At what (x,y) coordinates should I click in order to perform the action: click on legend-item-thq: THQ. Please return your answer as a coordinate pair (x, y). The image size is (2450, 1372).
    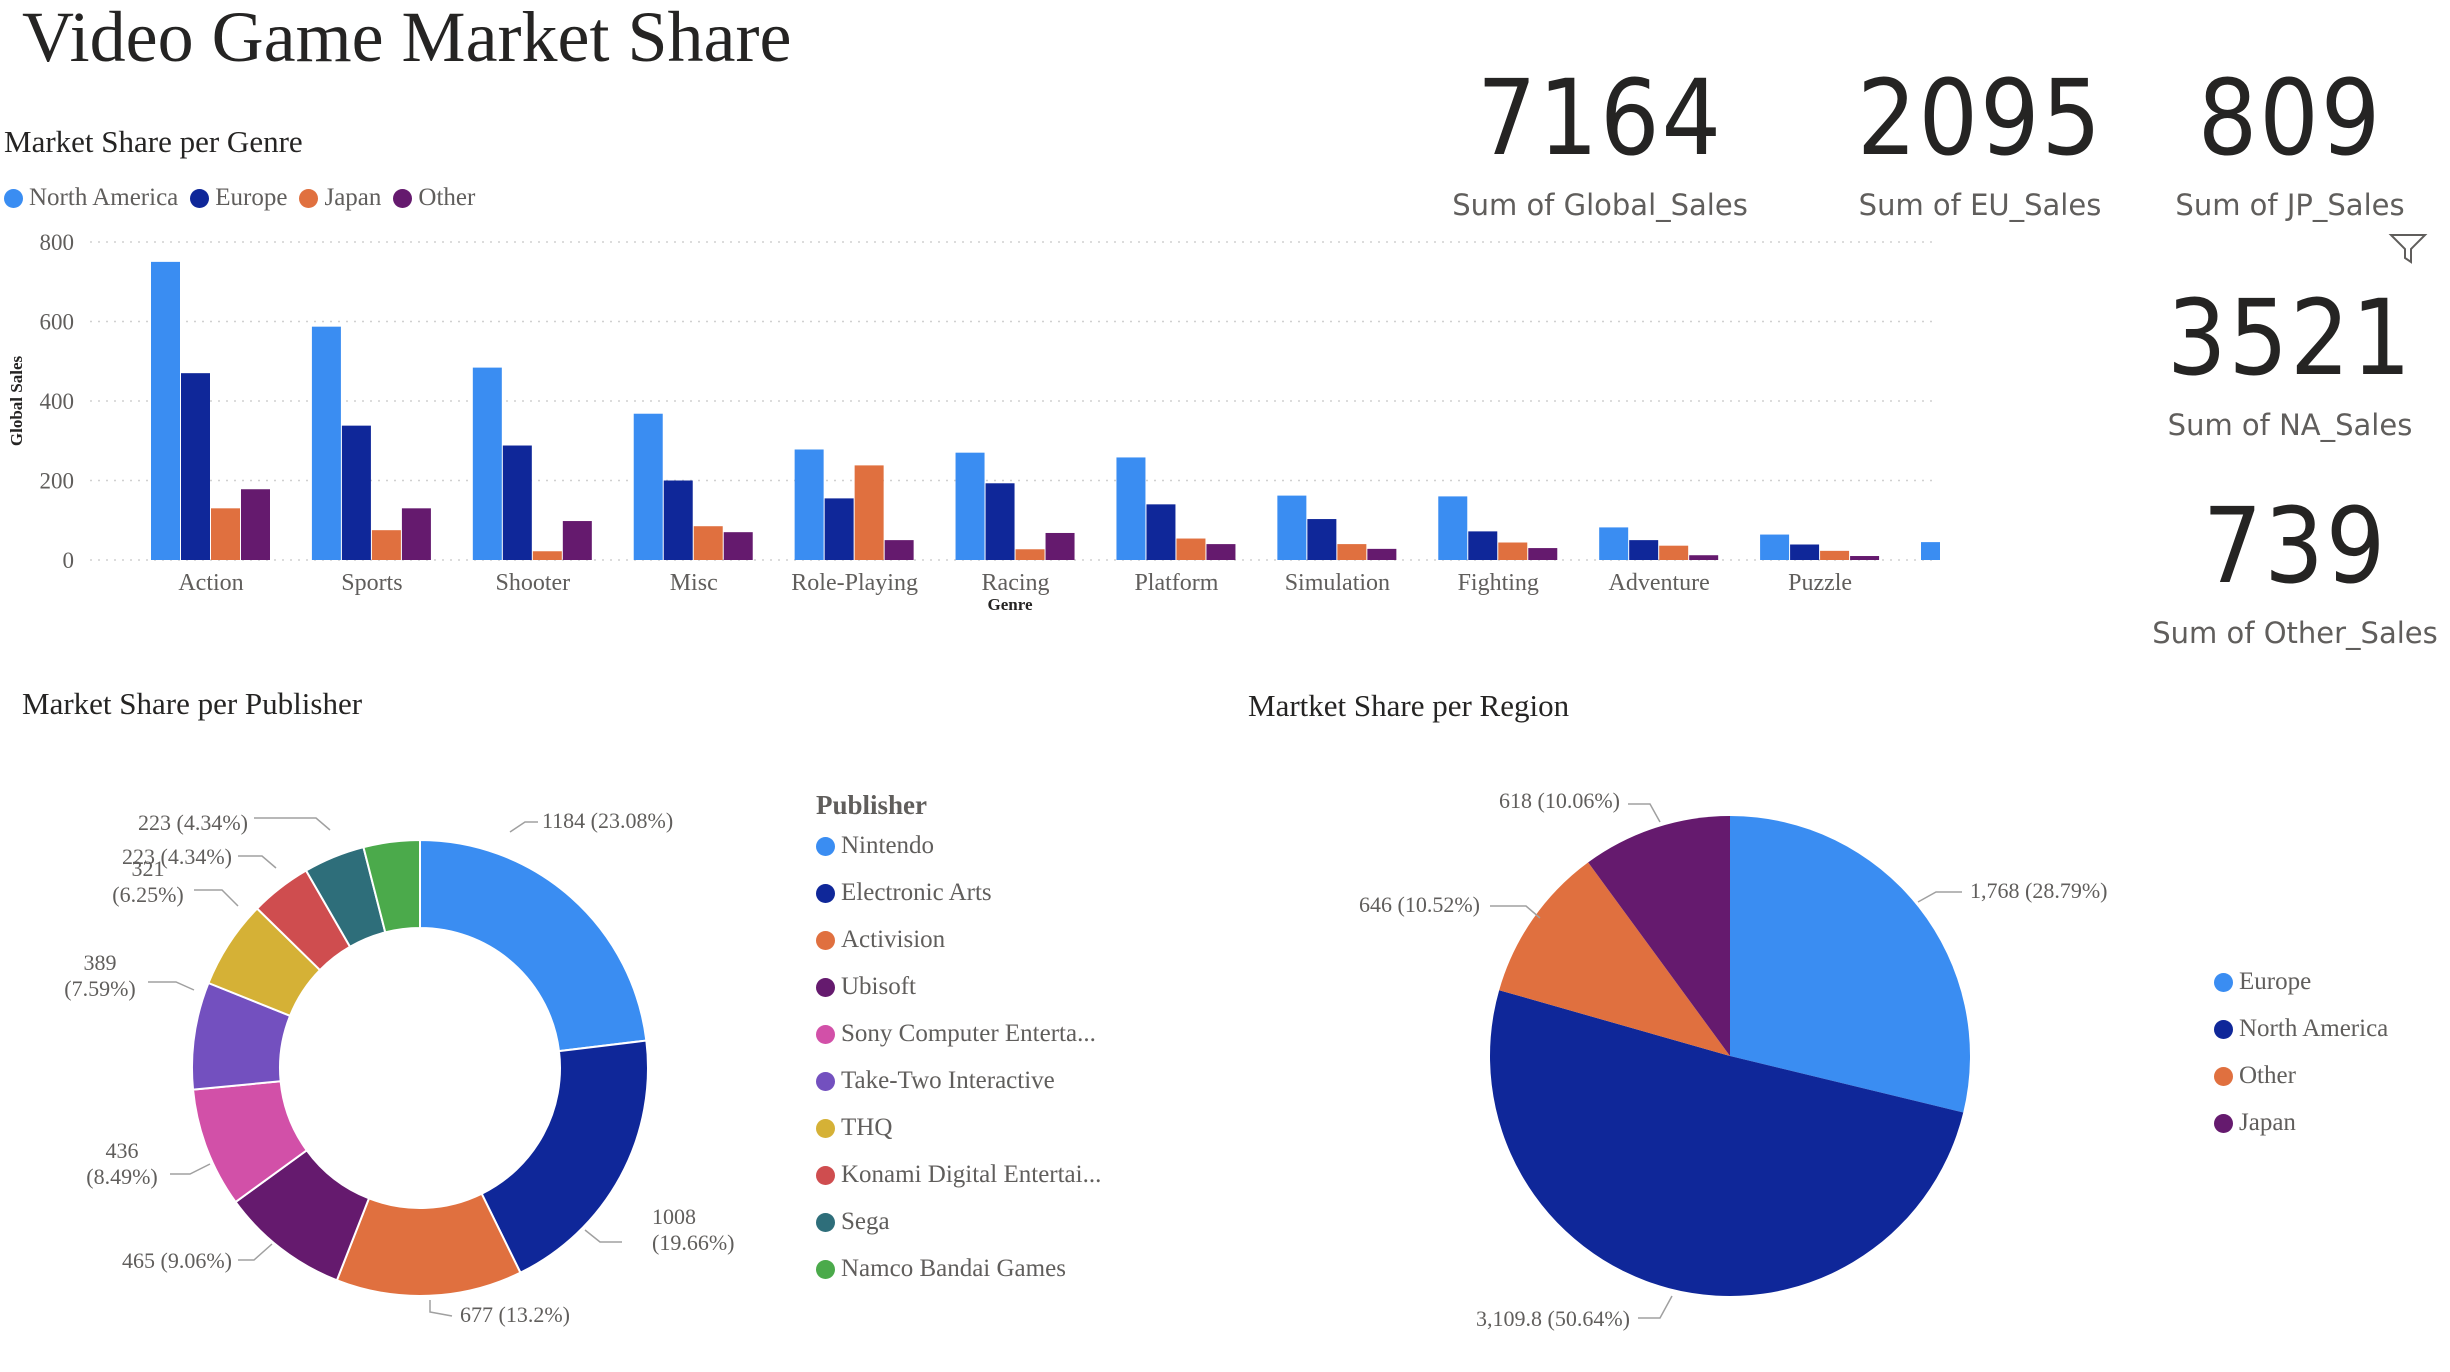
    Looking at the image, I should click on (958, 1128).